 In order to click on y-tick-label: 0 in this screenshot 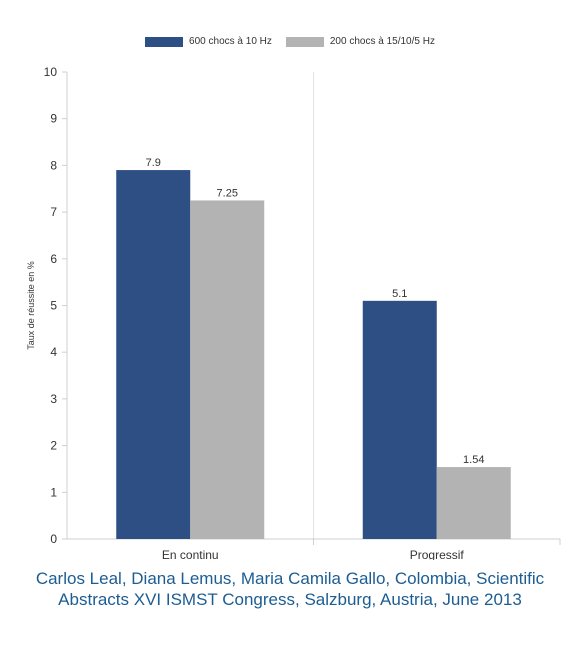, I will do `click(53, 539)`.